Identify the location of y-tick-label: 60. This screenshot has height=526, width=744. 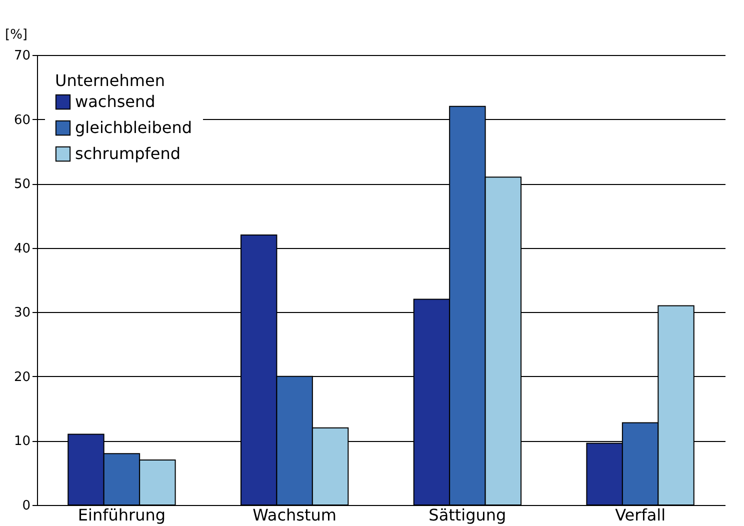
(22, 120).